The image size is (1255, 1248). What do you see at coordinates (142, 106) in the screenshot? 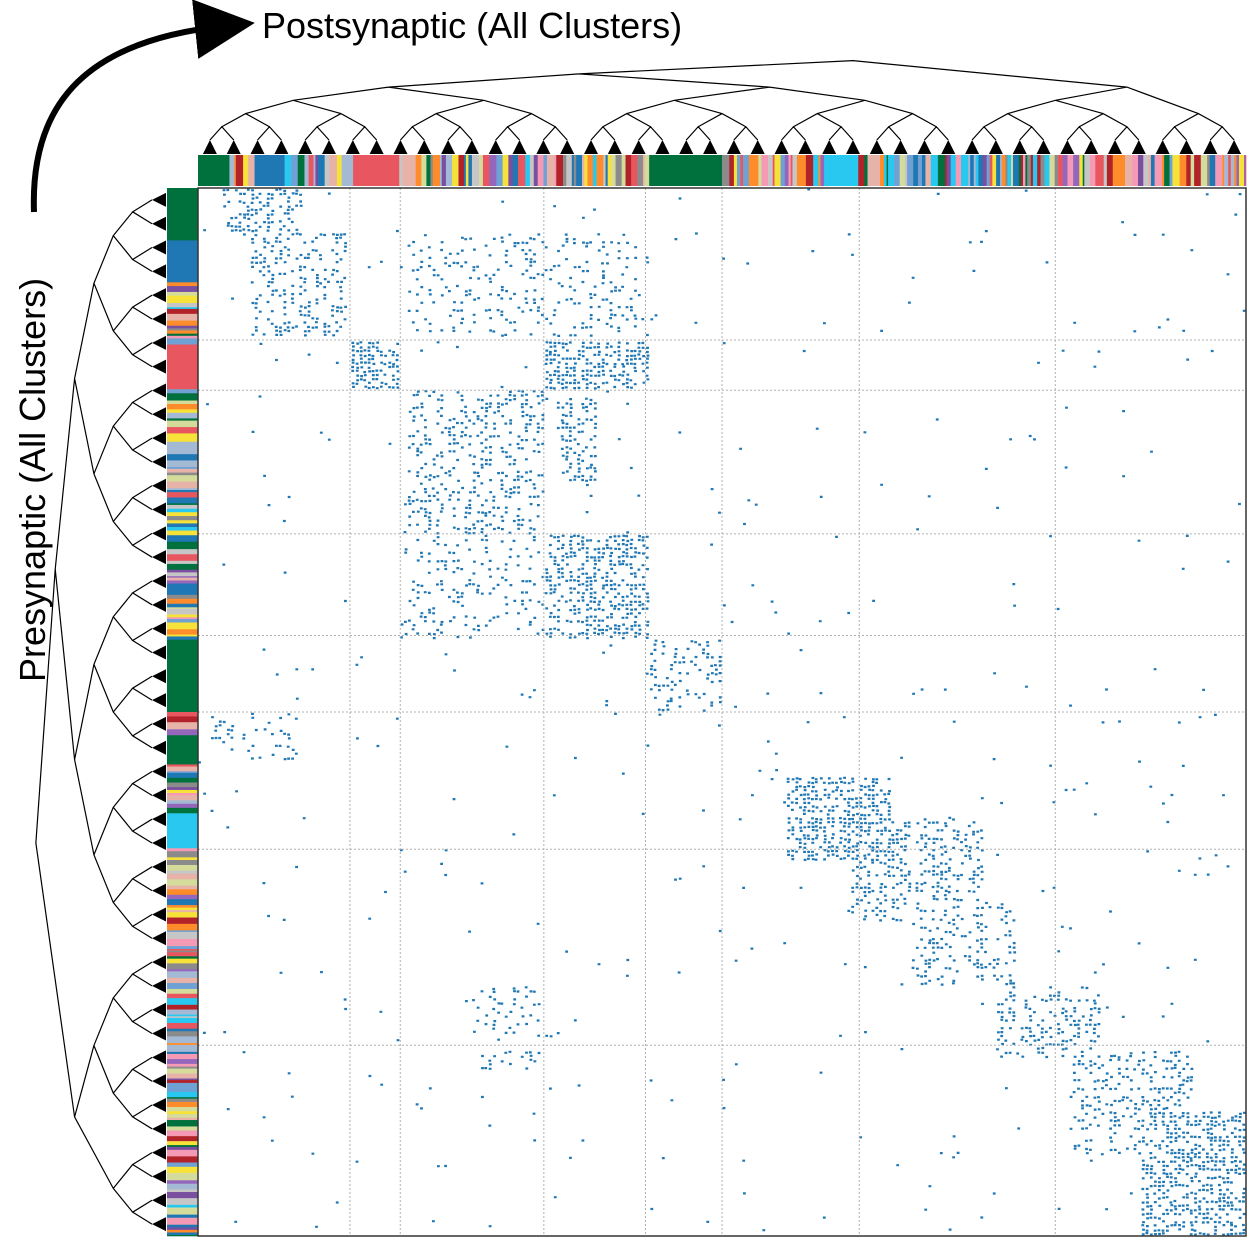
I see `axis-swap-arrow` at bounding box center [142, 106].